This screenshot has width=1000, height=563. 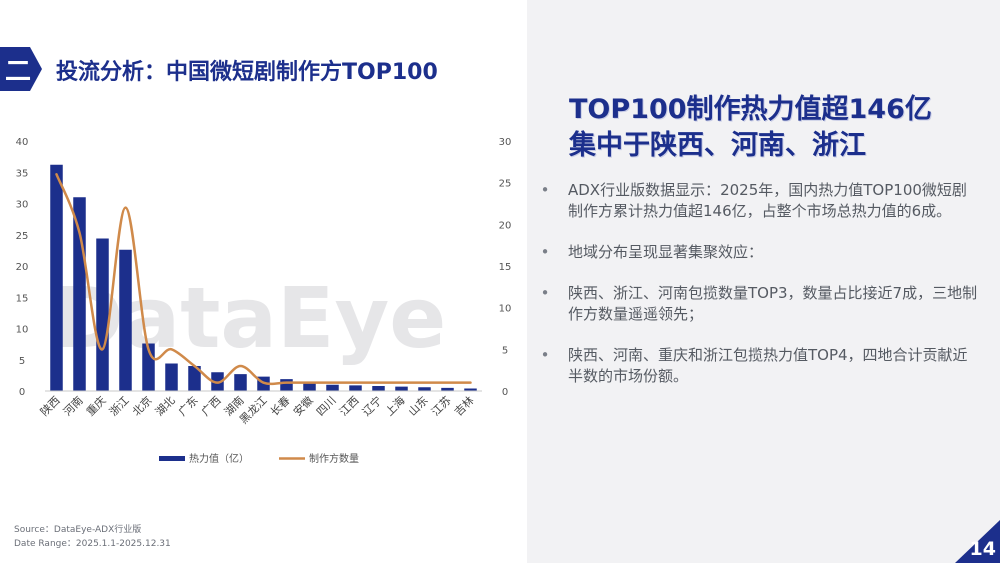 I want to click on bullet-item: • 陕西、河南、重庆和浙江包揽热力值TOP4，四地合计贡献近半数的市场份额。, so click(x=758, y=366).